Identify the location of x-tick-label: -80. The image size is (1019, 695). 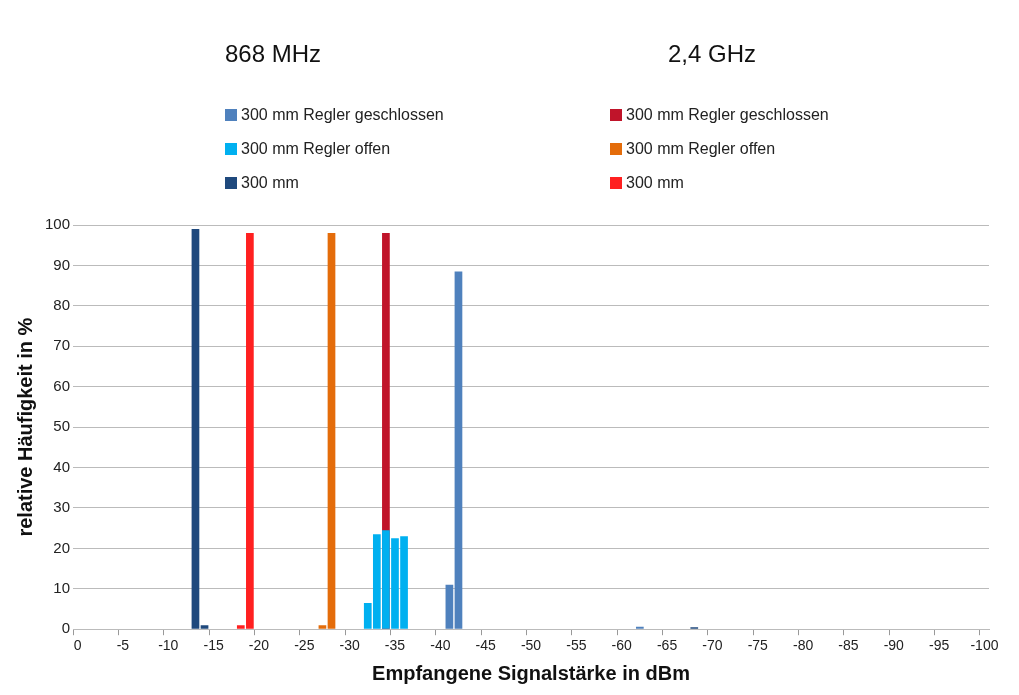
(803, 645).